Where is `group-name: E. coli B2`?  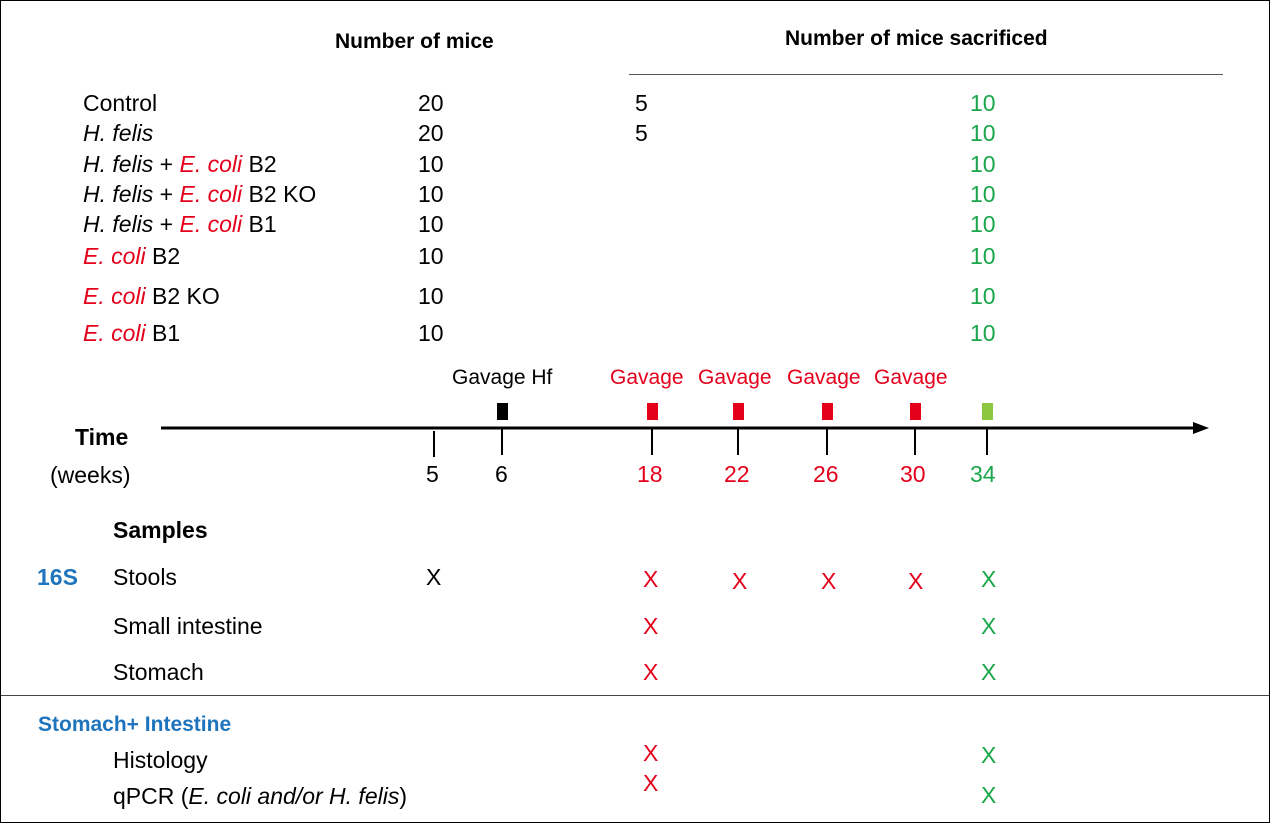 group-name: E. coli B2 is located at coordinates (131, 256).